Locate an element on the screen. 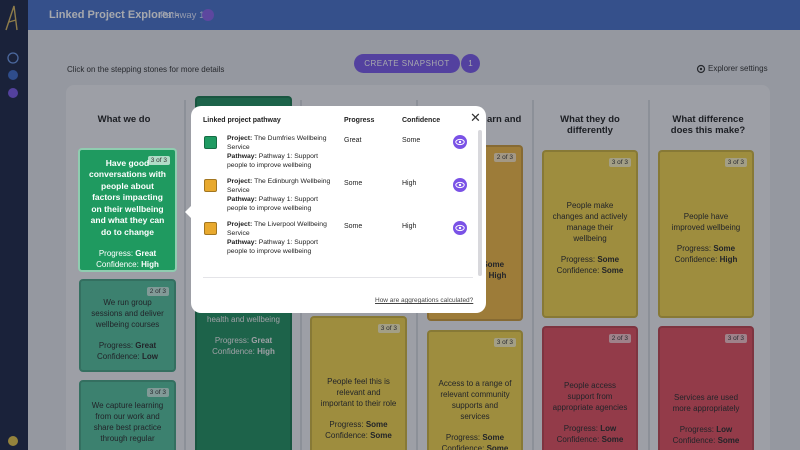 The width and height of the screenshot is (800, 450). sidebar-icons is located at coordinates (12, 225).